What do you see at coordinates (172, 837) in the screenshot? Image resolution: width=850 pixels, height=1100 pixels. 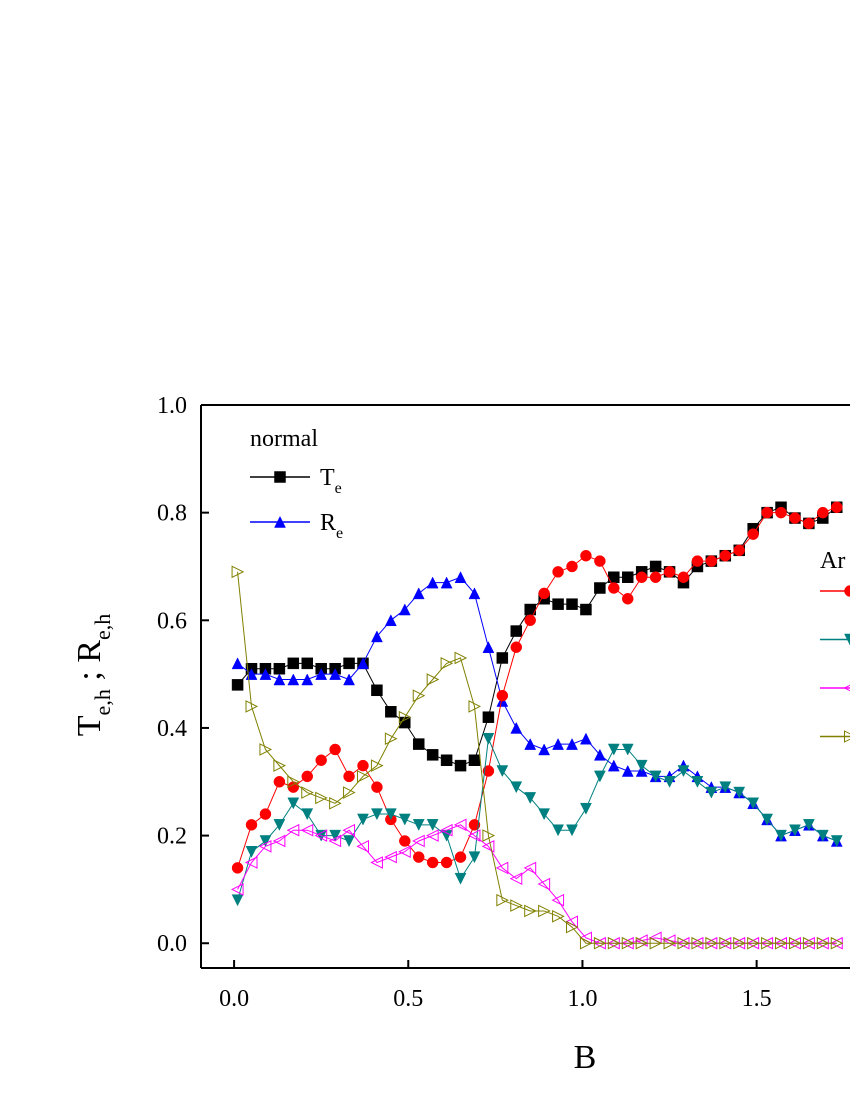 I see `y-tick-label: 0.2` at bounding box center [172, 837].